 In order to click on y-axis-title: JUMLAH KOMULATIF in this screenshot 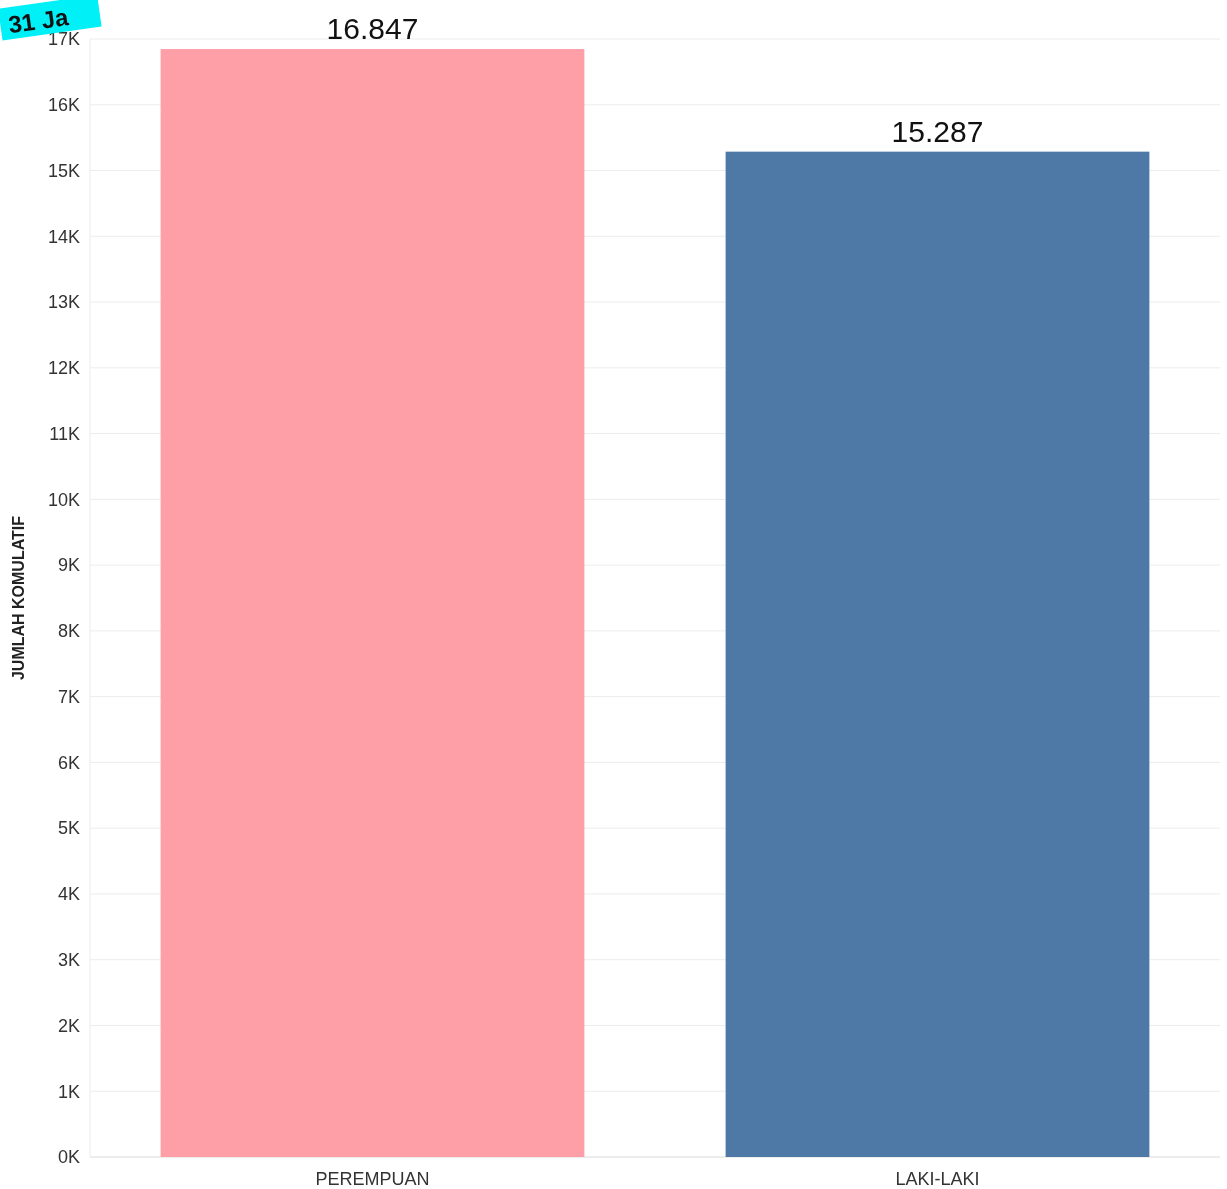, I will do `click(18, 598)`.